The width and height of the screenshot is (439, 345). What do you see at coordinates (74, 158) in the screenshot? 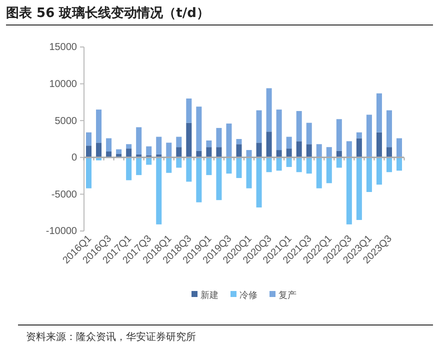
I see `y-tick-label: 0` at bounding box center [74, 158].